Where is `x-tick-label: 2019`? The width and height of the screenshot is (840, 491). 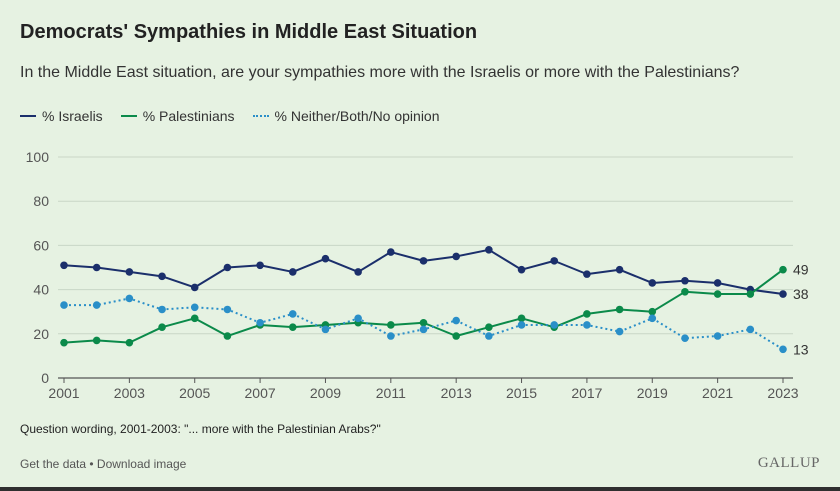
x-tick-label: 2019 is located at coordinates (652, 393).